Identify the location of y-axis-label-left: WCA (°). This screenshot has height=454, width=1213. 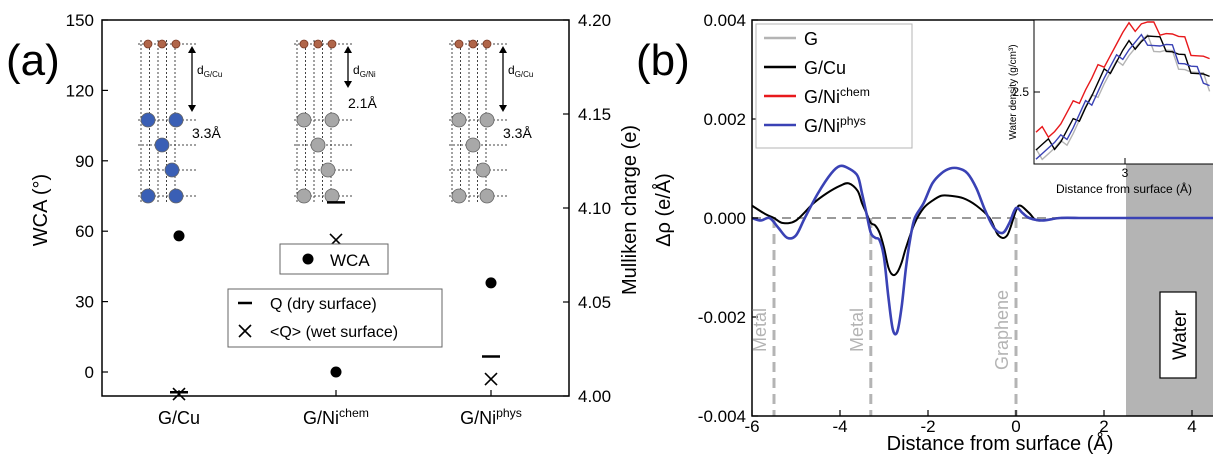
(41, 210).